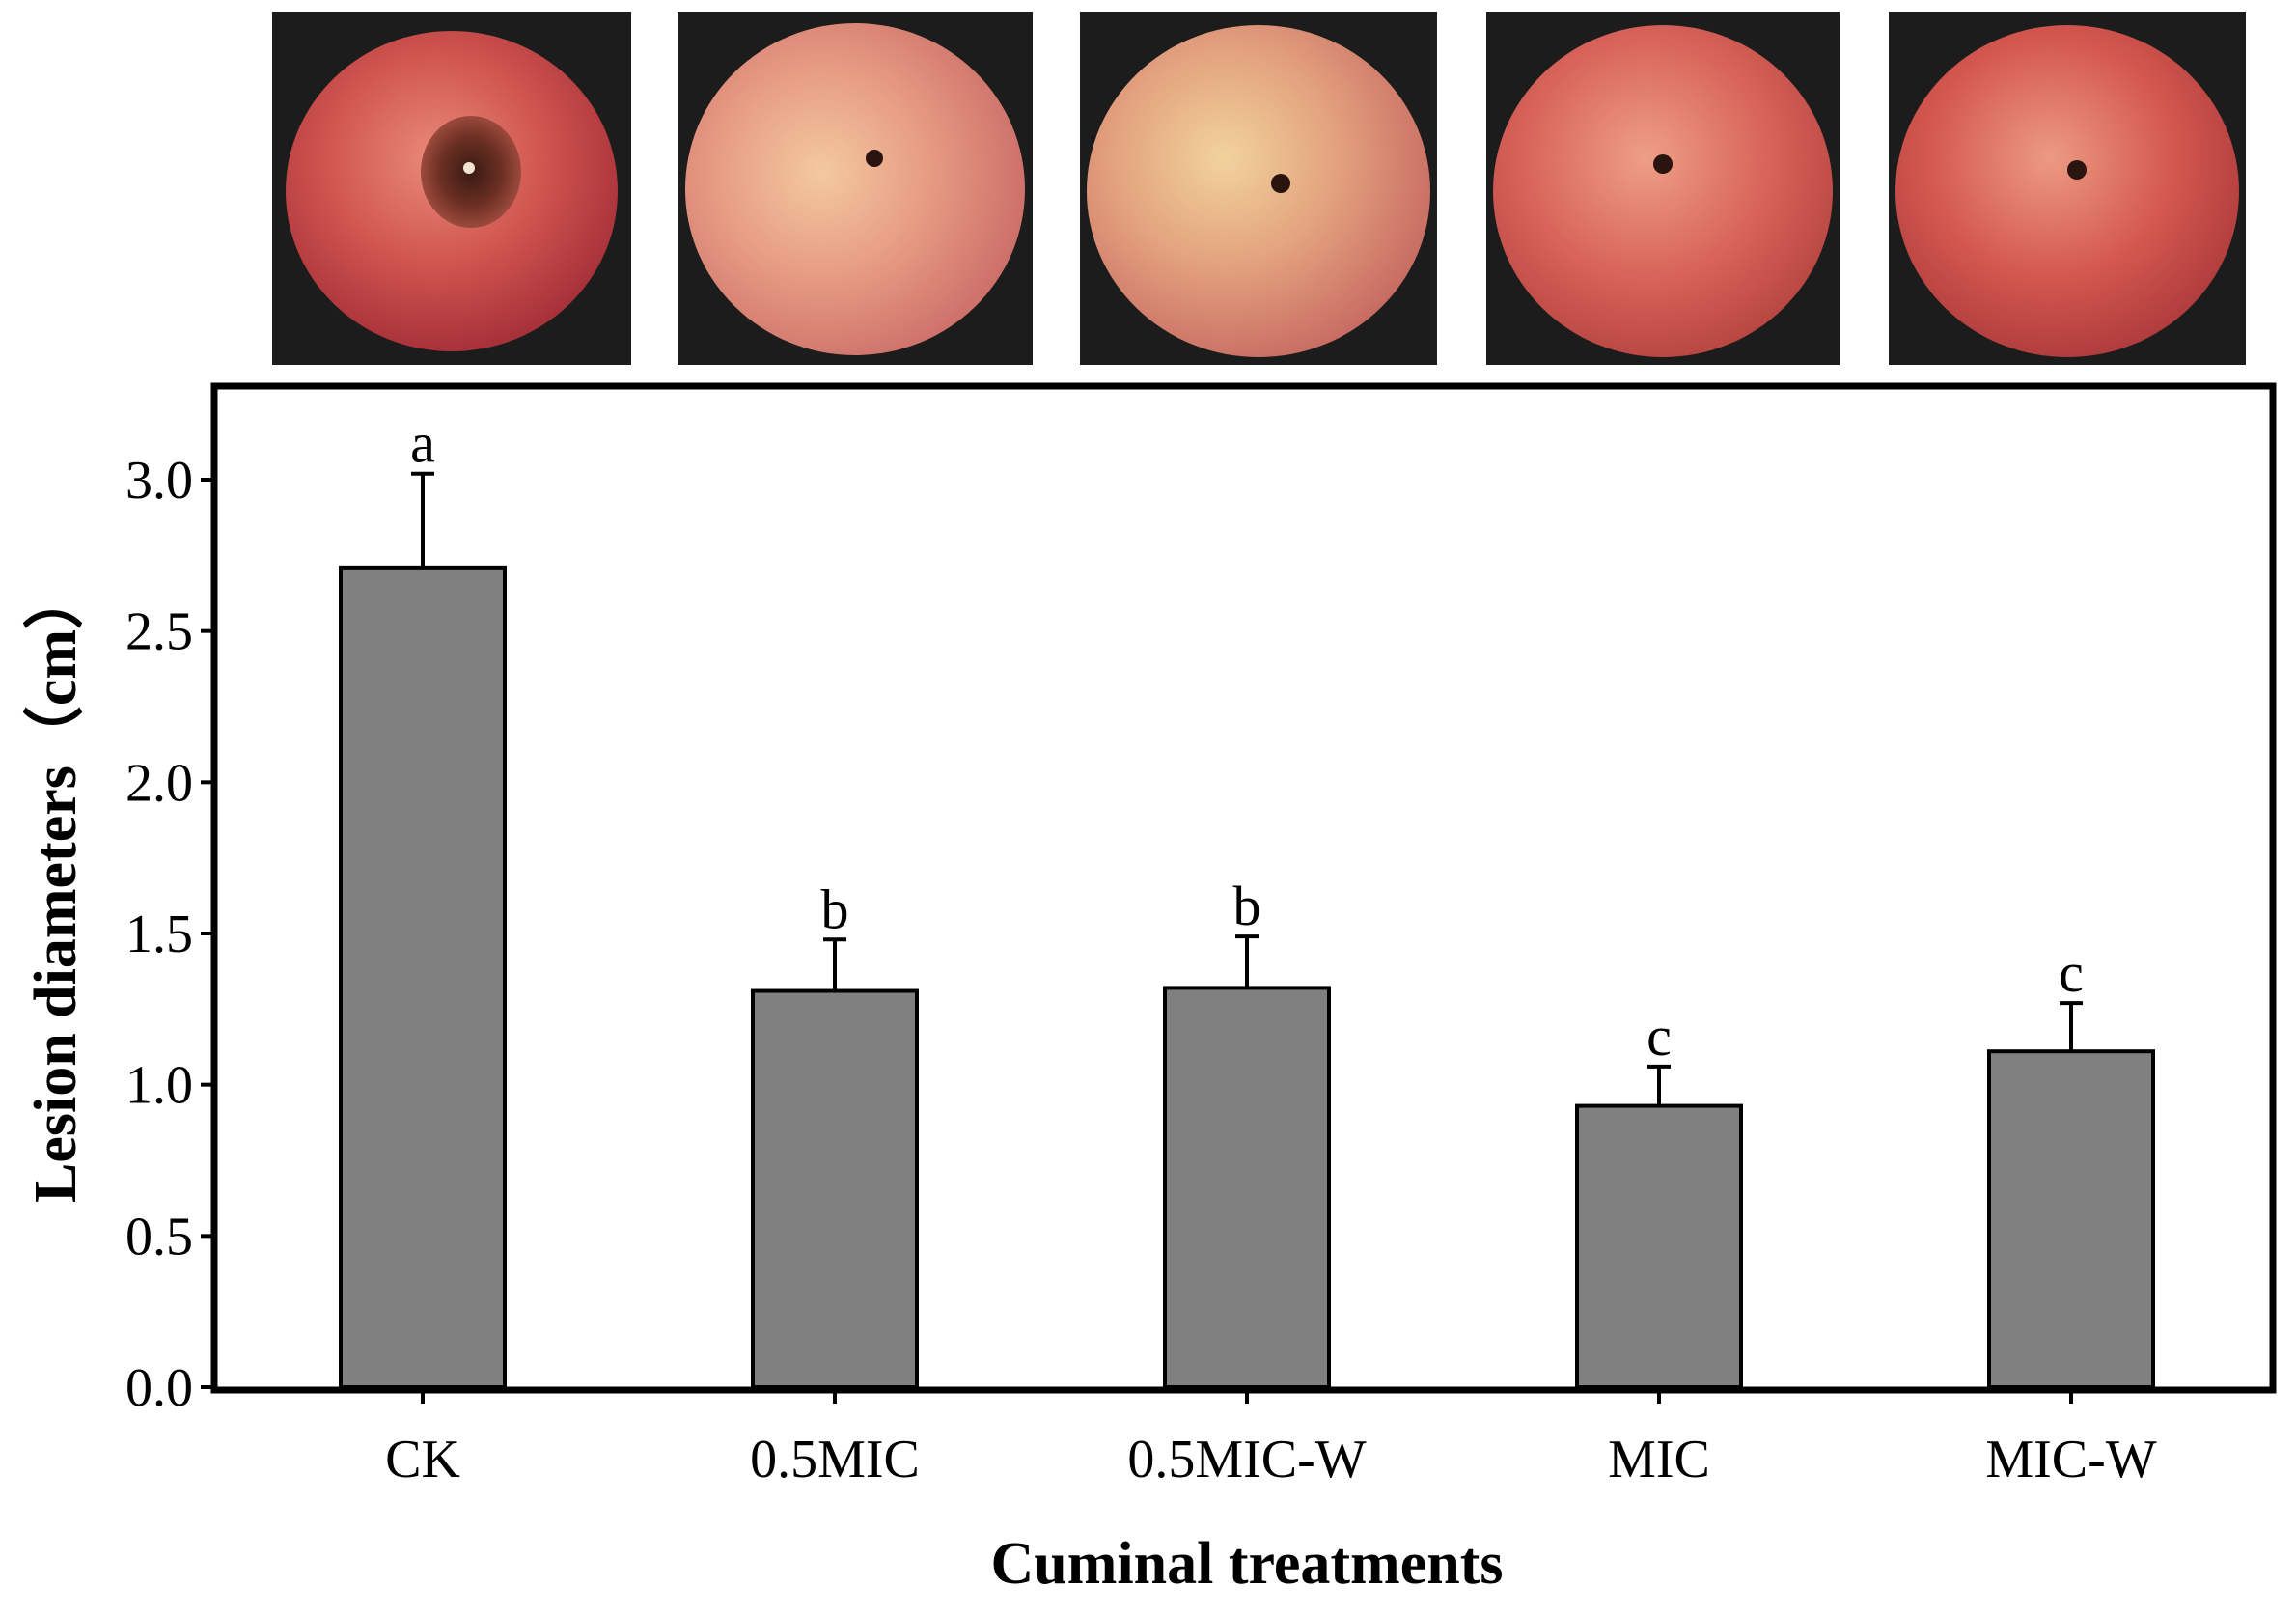 The image size is (2296, 1615). I want to click on significance-label-mic-w: c, so click(2071, 973).